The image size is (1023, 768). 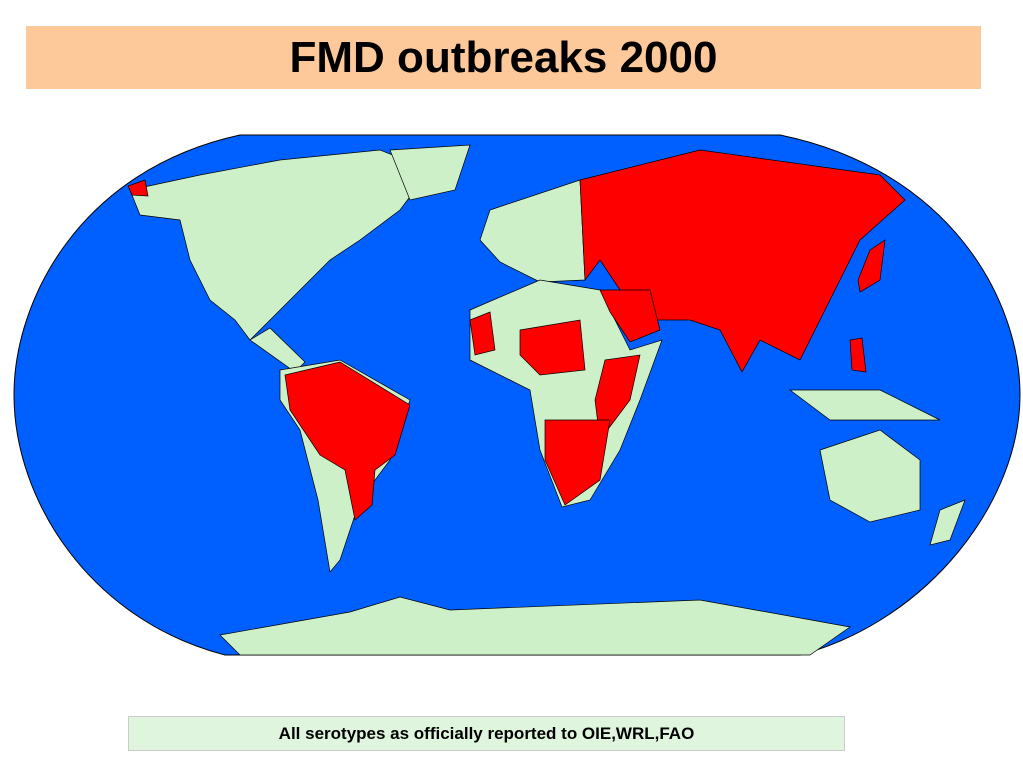 I want to click on australia, so click(x=870, y=476).